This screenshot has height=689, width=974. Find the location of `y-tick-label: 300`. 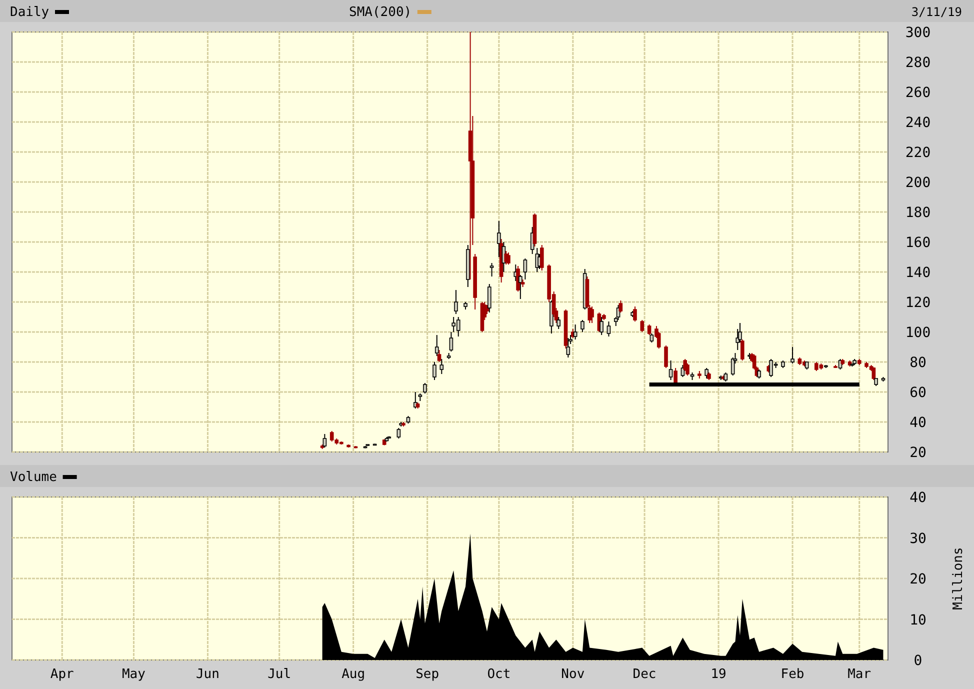

y-tick-label: 300 is located at coordinates (918, 33).